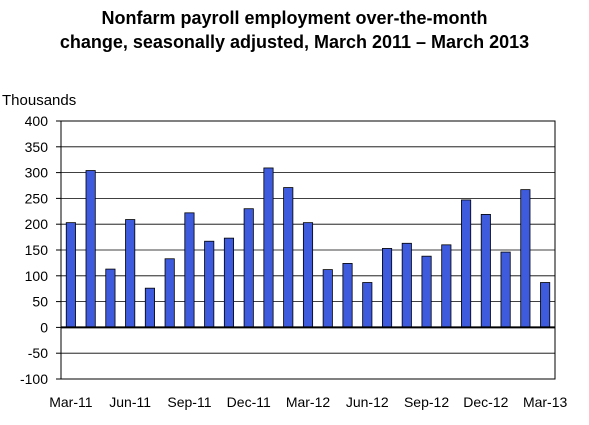  Describe the element at coordinates (71, 402) in the screenshot. I see `x-tick-label: Mar-11` at that location.